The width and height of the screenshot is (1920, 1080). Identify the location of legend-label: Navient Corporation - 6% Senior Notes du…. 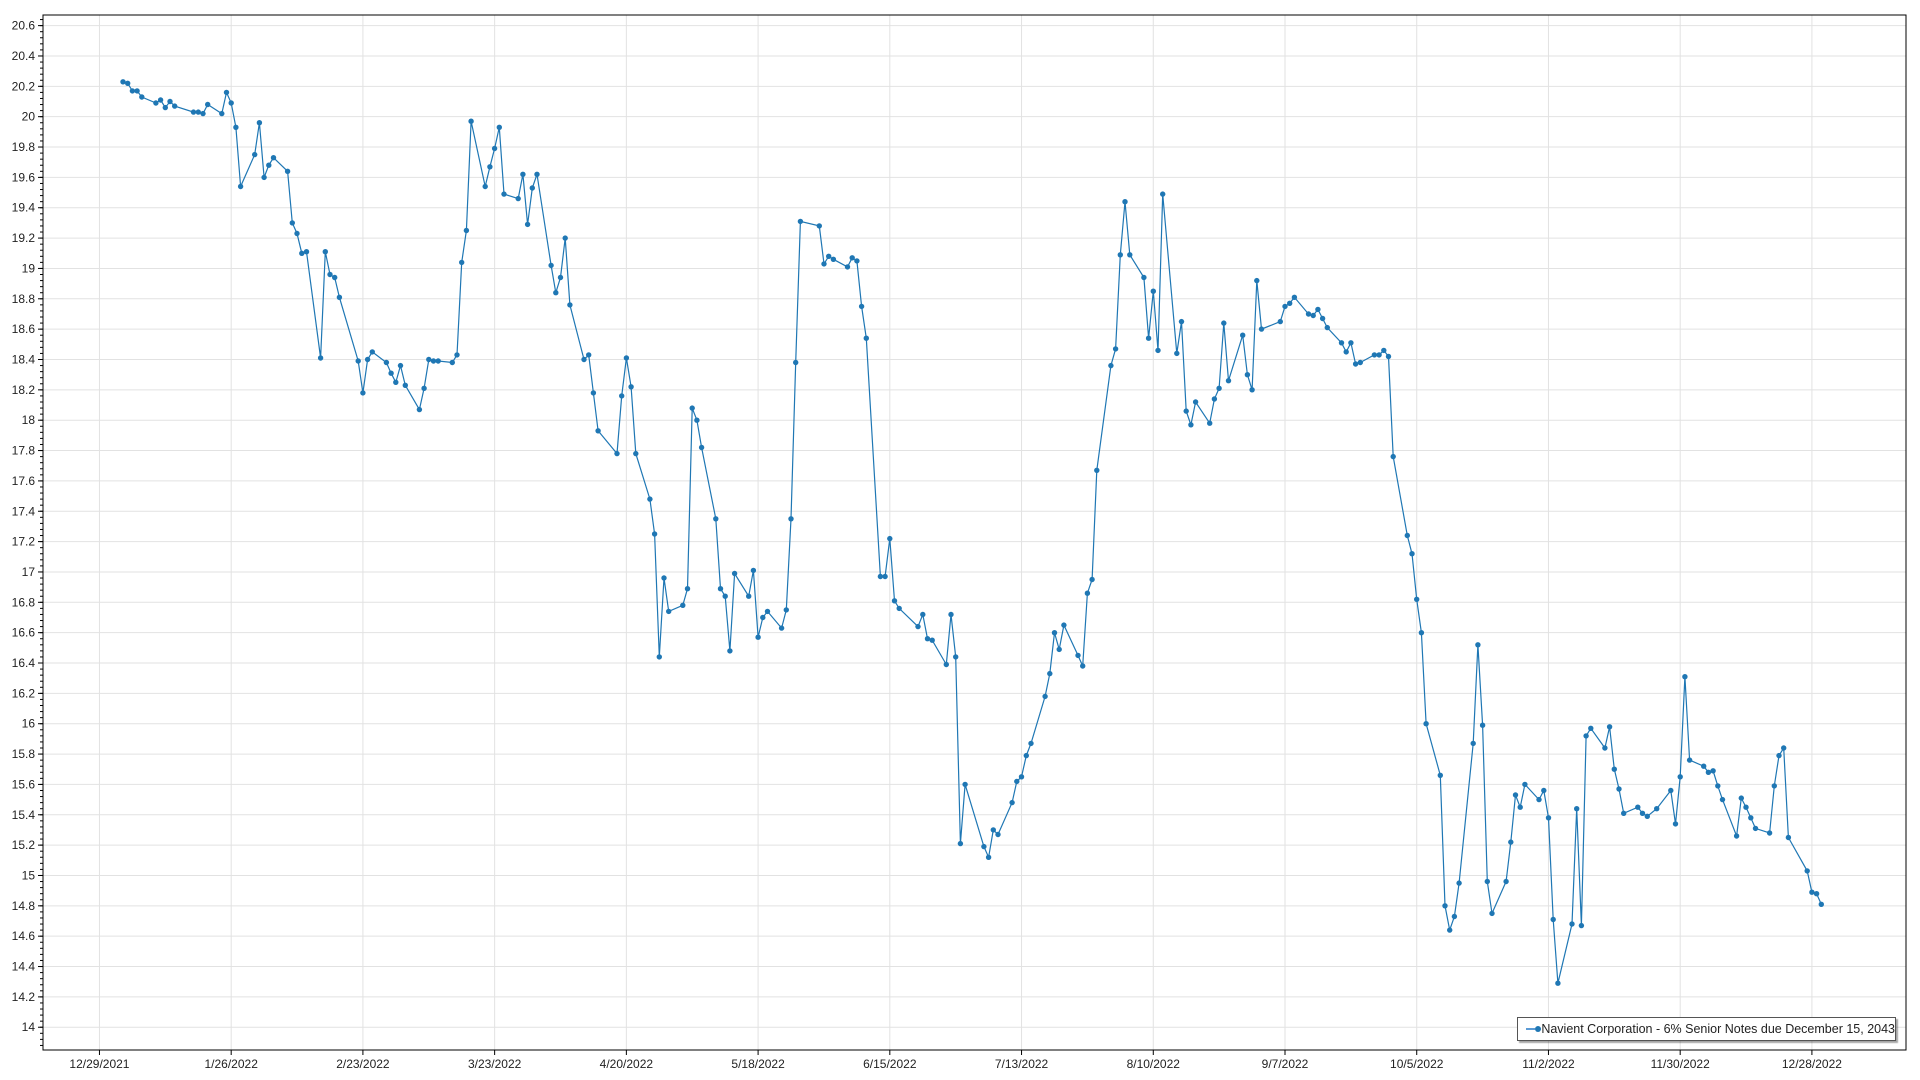
(1718, 1029).